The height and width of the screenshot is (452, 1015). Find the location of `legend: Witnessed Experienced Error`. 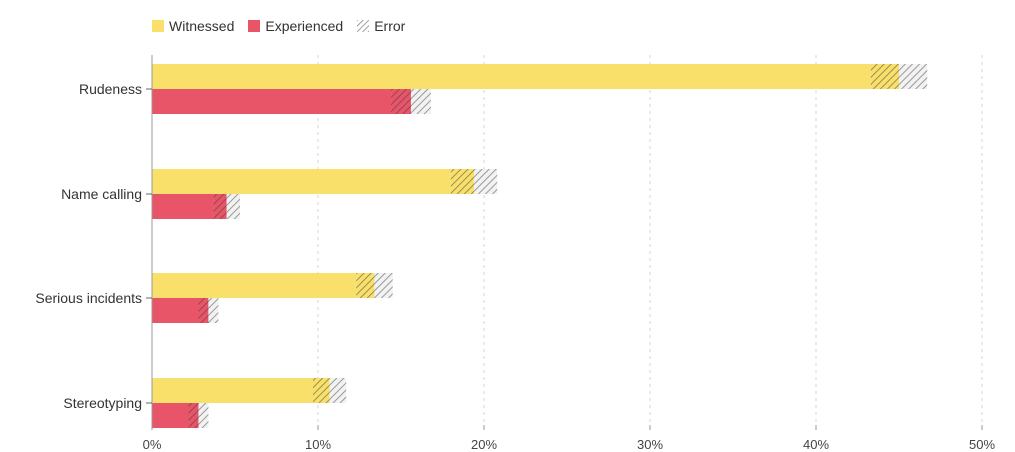

legend: Witnessed Experienced Error is located at coordinates (278, 26).